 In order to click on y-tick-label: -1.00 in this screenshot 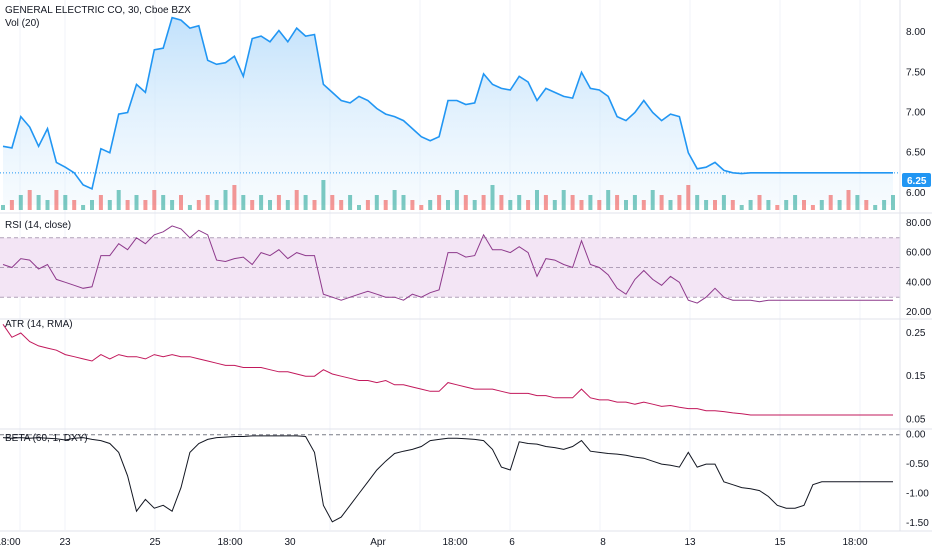, I will do `click(917, 494)`.